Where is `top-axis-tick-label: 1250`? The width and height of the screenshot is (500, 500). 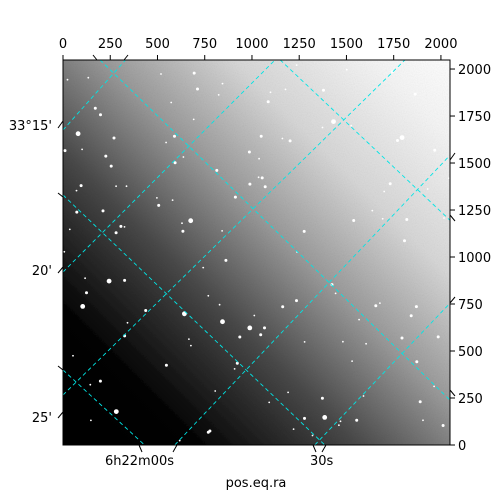 top-axis-tick-label: 1250 is located at coordinates (299, 44).